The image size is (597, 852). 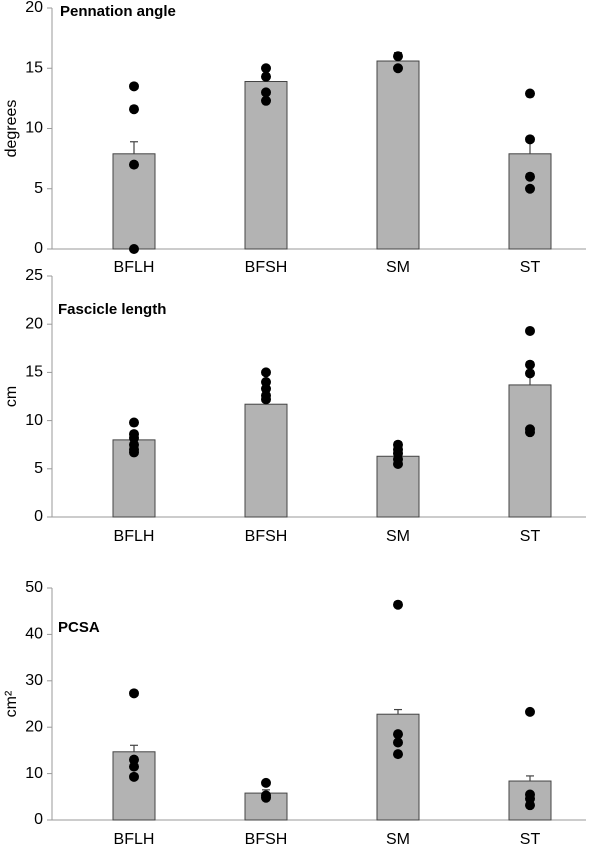 I want to click on y-tick-label: 50, so click(x=34, y=587).